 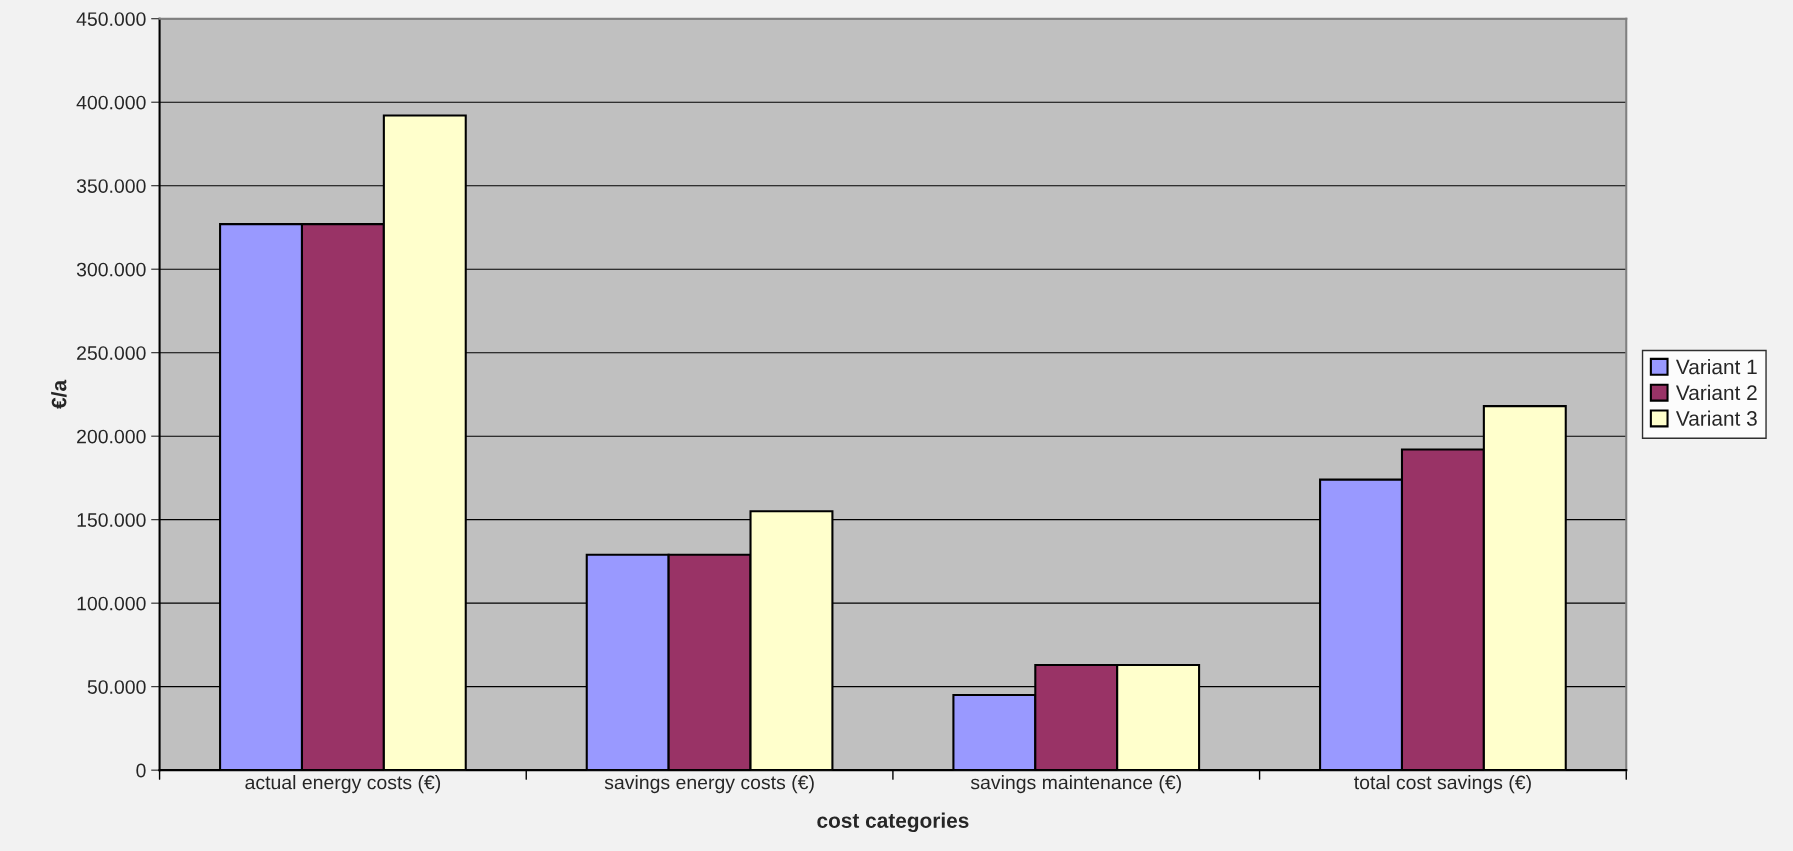 I want to click on x-tick-label: actual energy costs (€), so click(x=343, y=784).